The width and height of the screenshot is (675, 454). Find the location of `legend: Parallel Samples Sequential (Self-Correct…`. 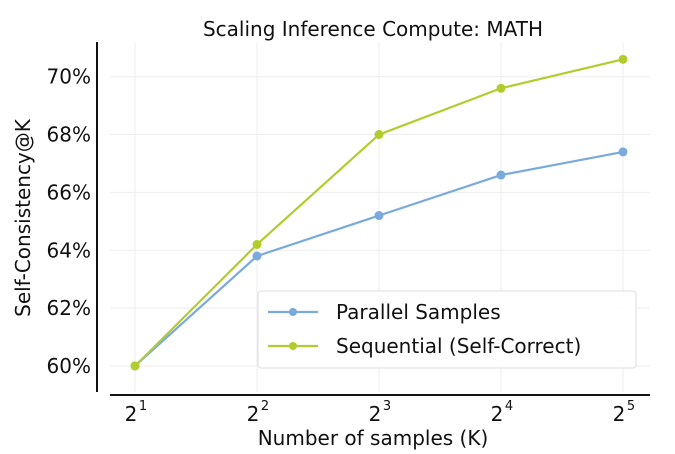

legend: Parallel Samples Sequential (Self-Correct… is located at coordinates (447, 329).